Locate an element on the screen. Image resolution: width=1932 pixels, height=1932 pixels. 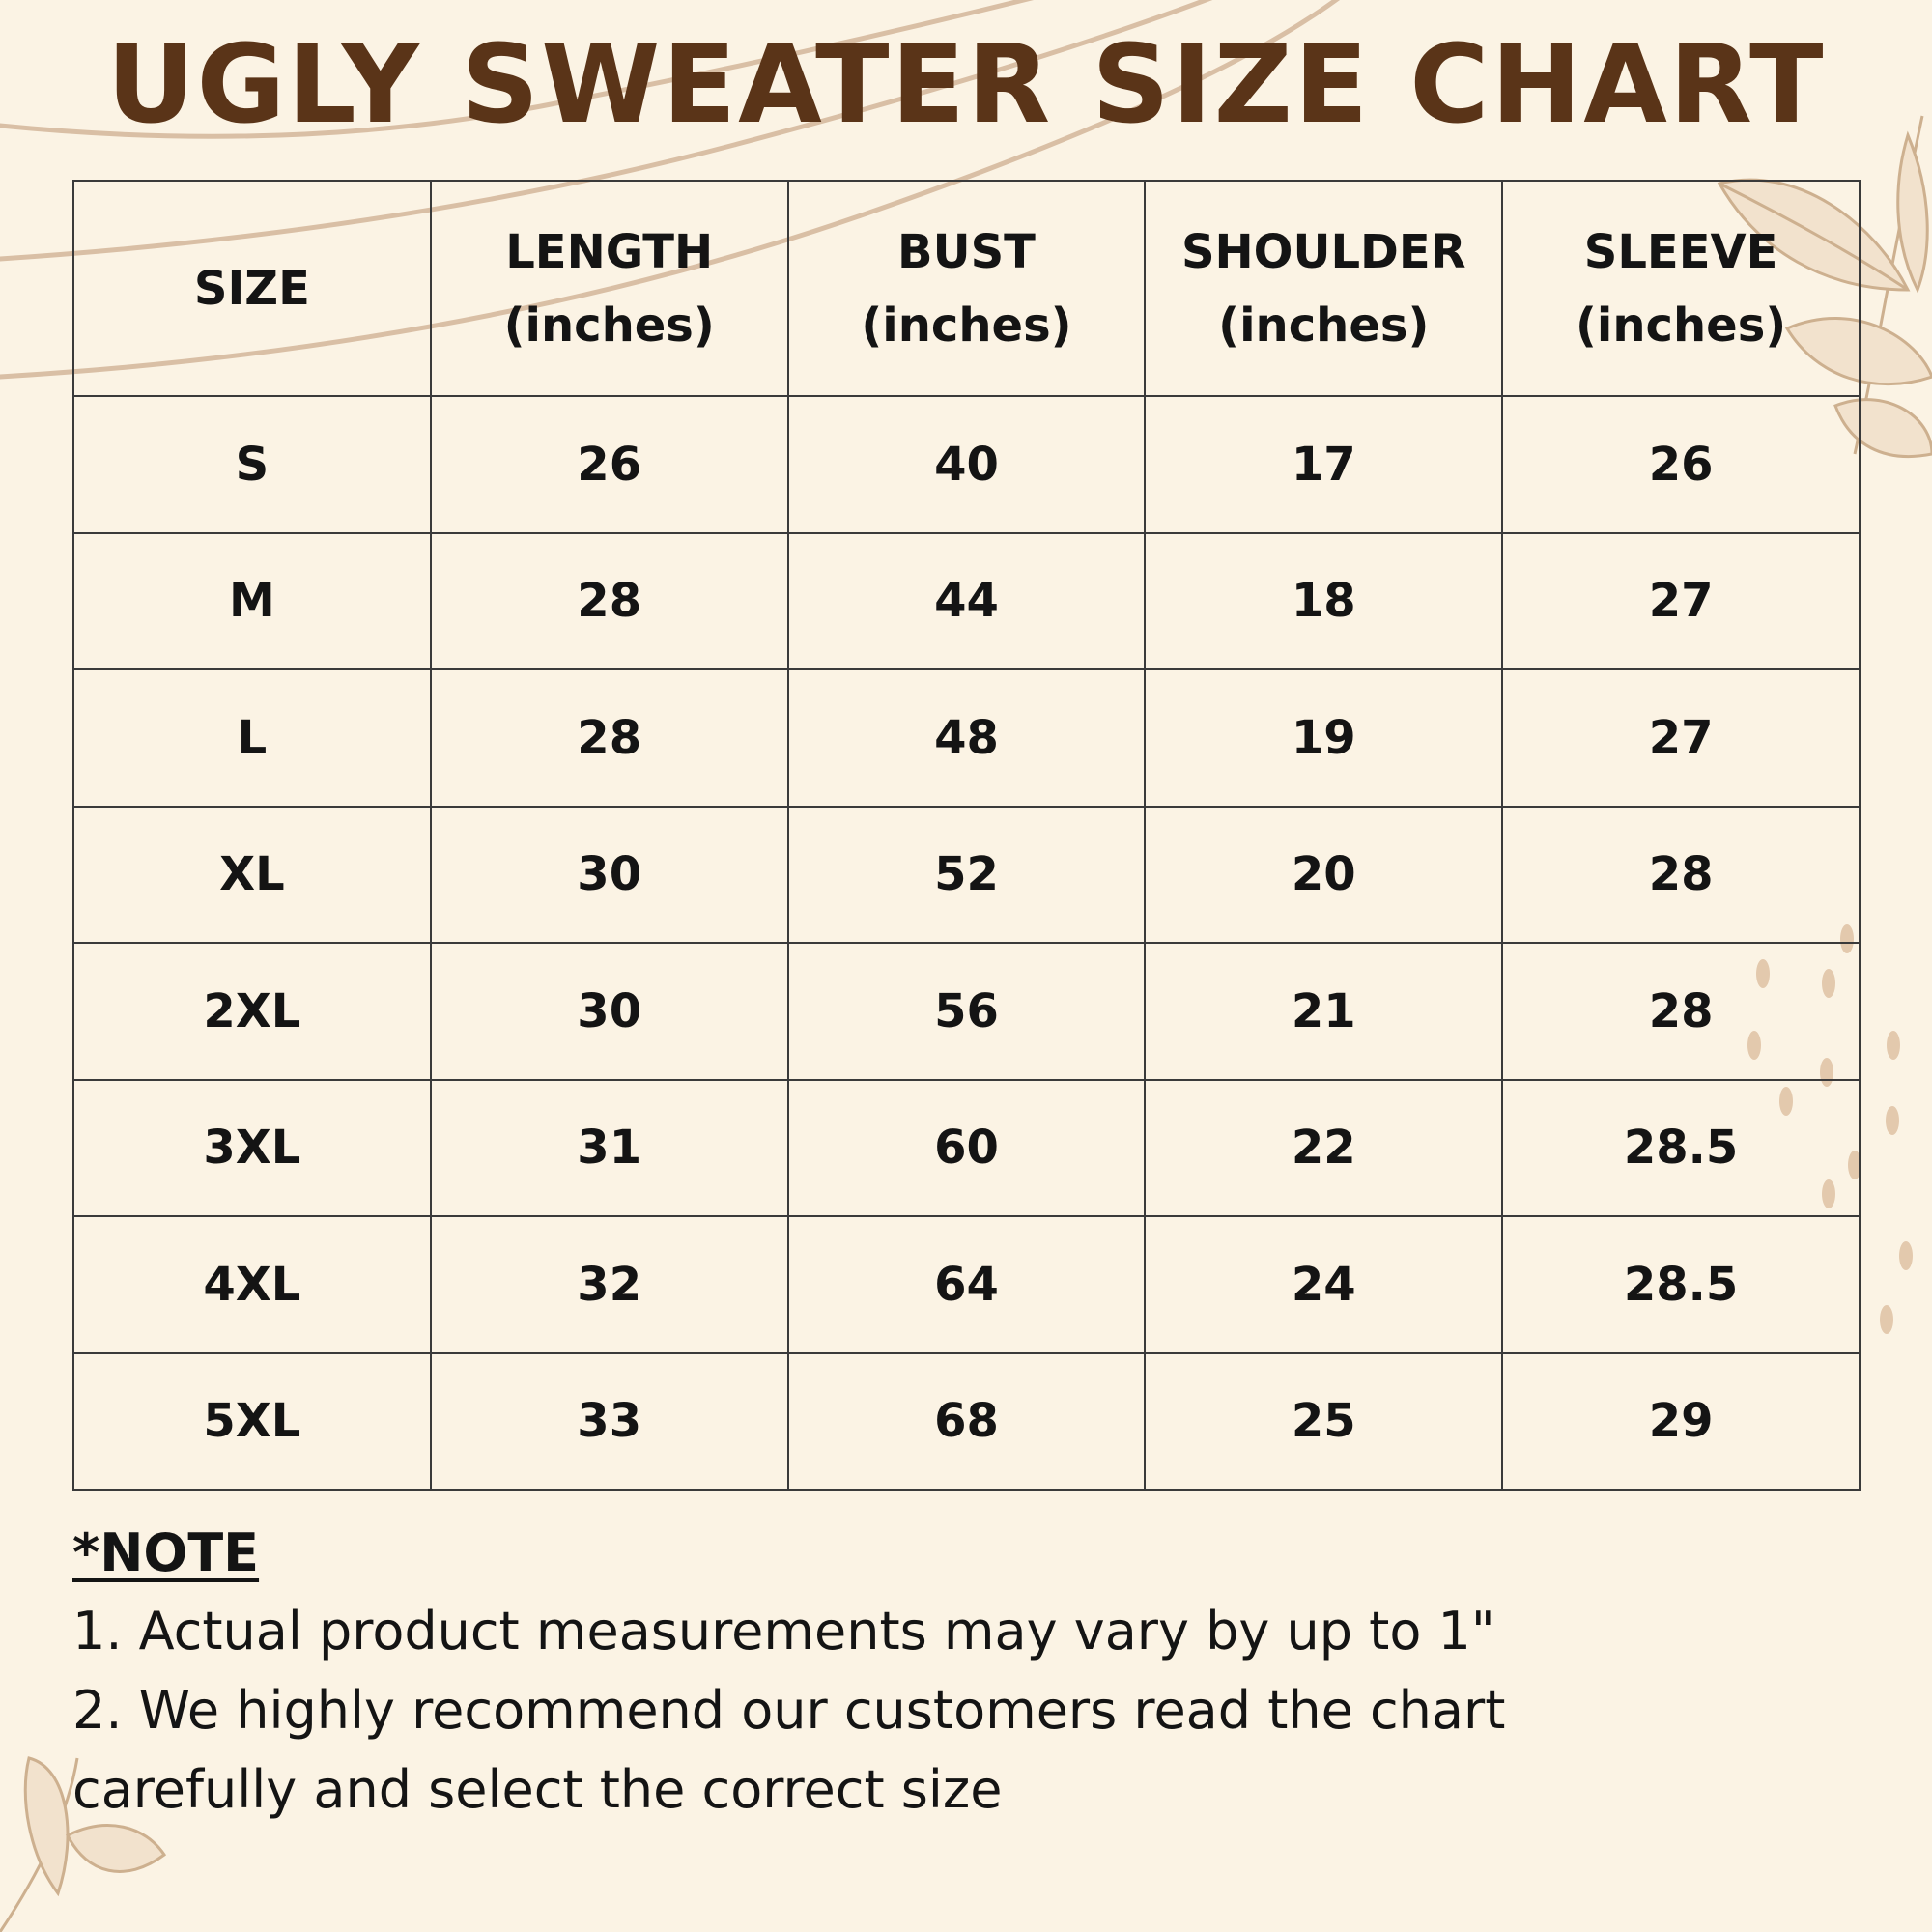
table-row: 3XL 31 60 22 28.5 is located at coordinates (966, 1147).